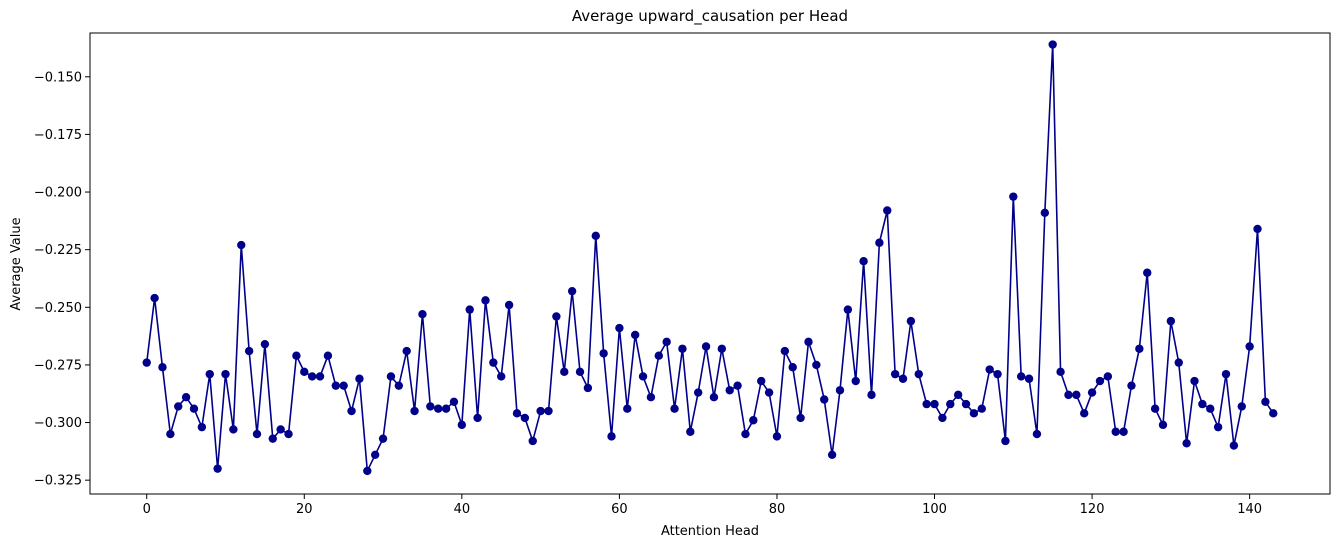 Image resolution: width=1340 pixels, height=547 pixels. I want to click on y-tick-label: −0.275, so click(58, 365).